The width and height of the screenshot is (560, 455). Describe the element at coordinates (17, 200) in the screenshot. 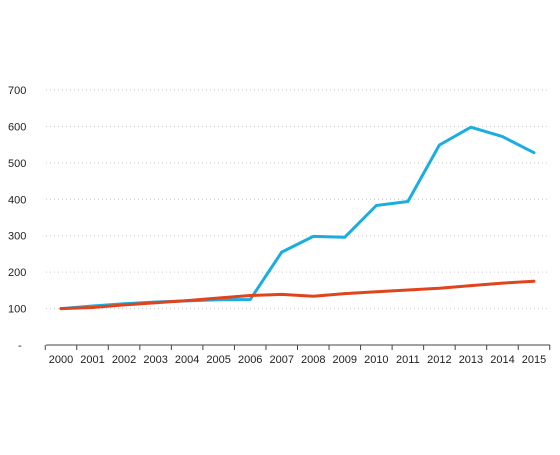

I see `y-tick-label: 400` at that location.